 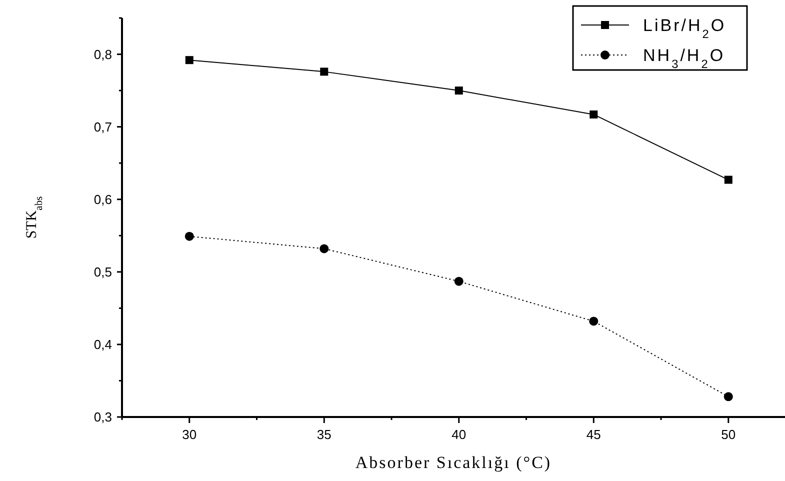 I want to click on x-tick-label: 35, so click(x=324, y=434).